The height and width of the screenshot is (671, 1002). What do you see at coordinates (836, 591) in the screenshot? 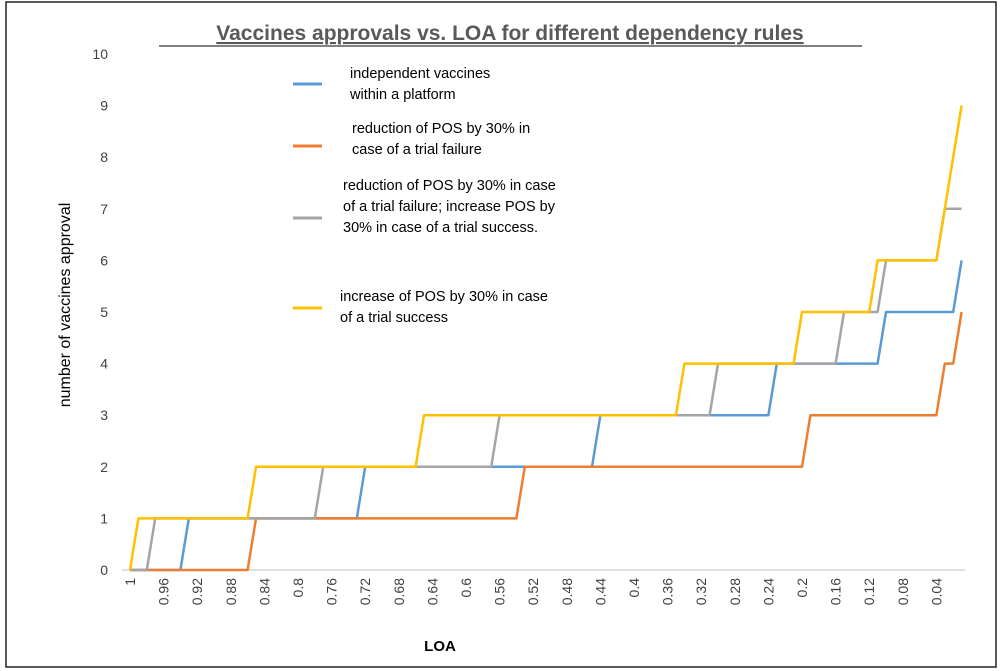
I see `x-tick-label: 0.16` at bounding box center [836, 591].